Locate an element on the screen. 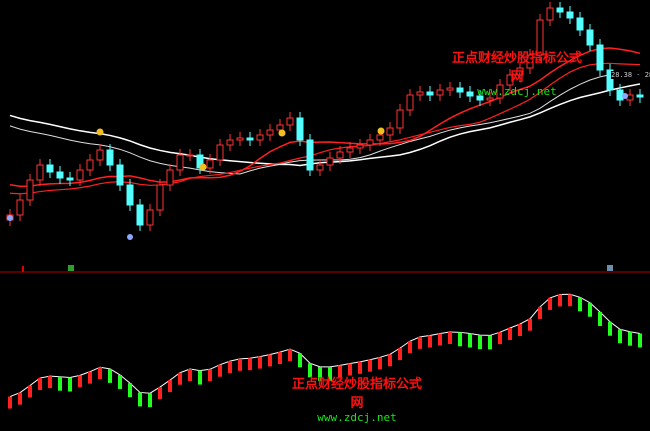 The image size is (650, 431). signal-marker-blue is located at coordinates (610, 268).